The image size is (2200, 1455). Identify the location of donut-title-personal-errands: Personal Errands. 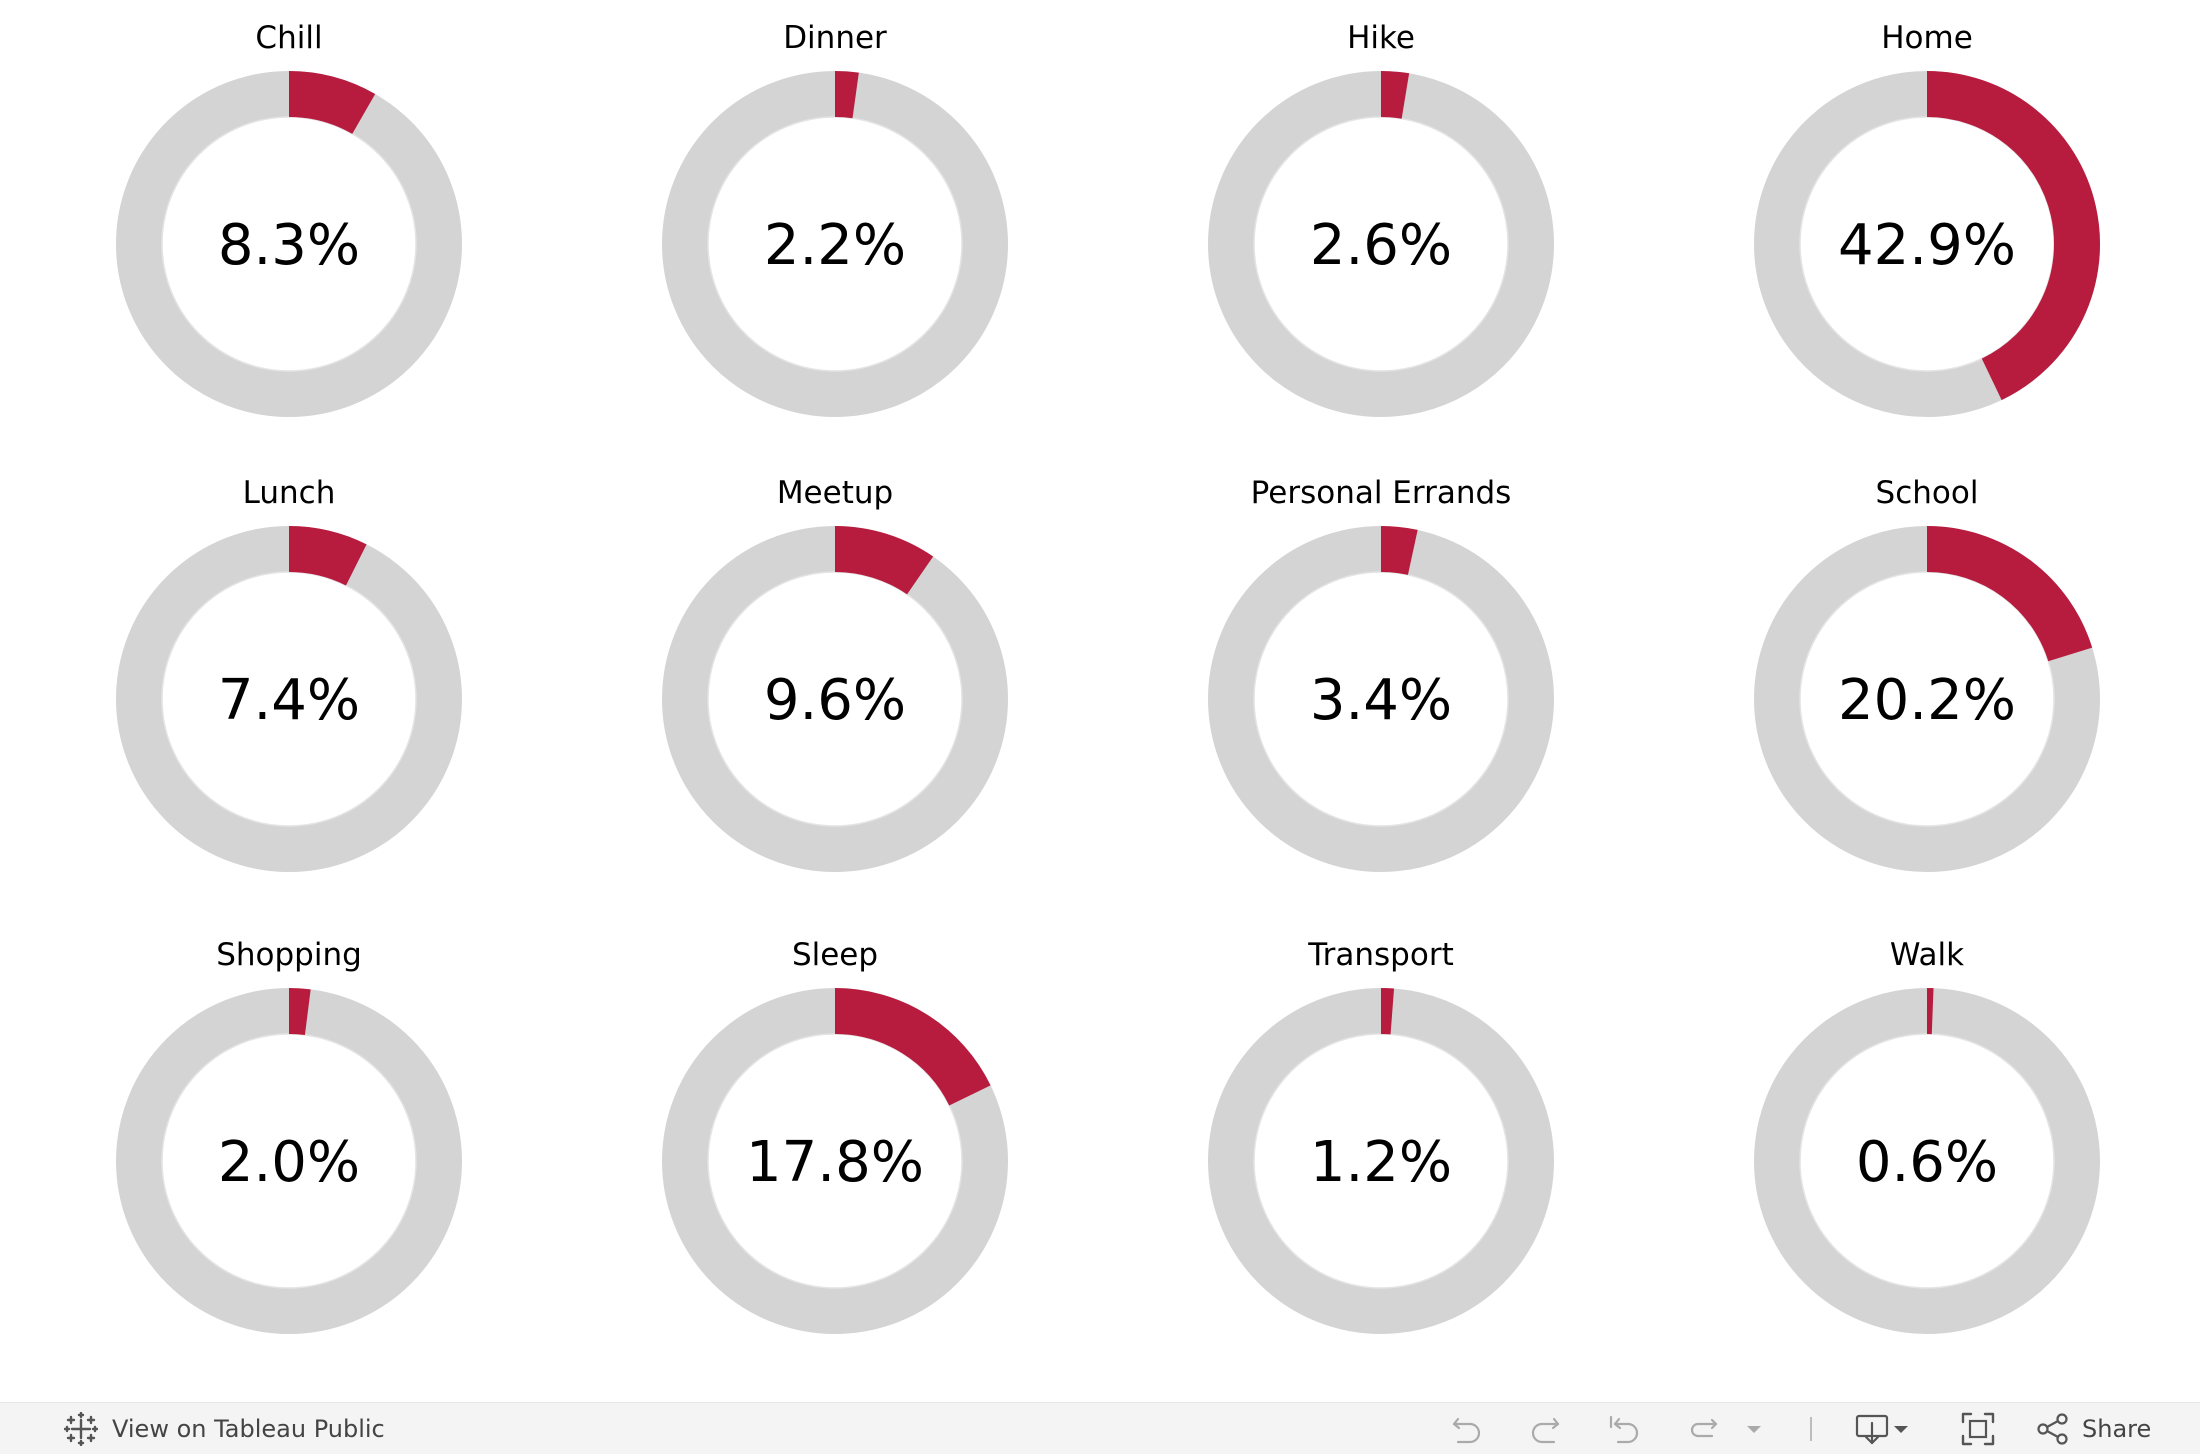
(1381, 493).